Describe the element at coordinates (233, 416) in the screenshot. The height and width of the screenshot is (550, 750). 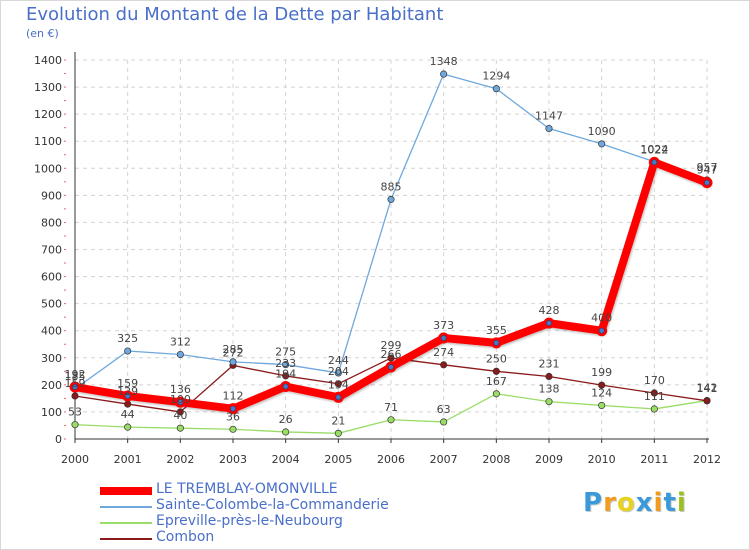
I see `data-label-2: 36` at that location.